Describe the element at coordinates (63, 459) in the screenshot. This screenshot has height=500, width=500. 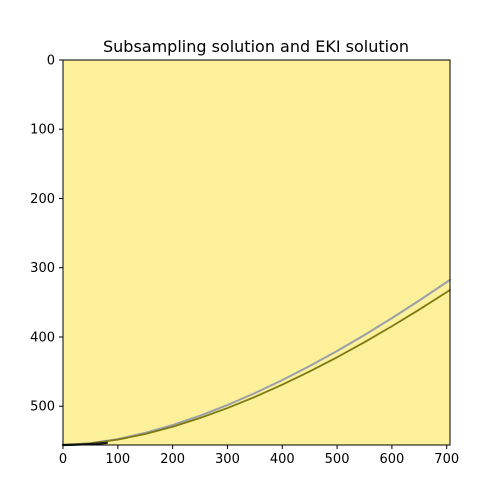
I see `x-tick-label: 0` at that location.